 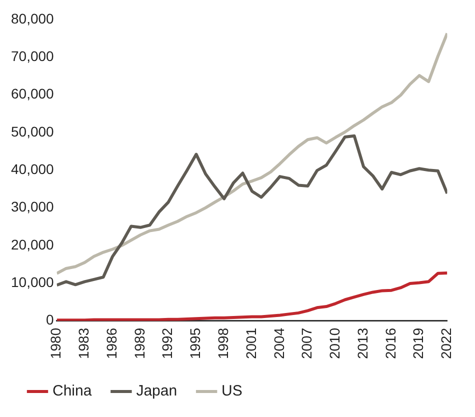 I want to click on x-tick-label: 2013, so click(x=362, y=344).